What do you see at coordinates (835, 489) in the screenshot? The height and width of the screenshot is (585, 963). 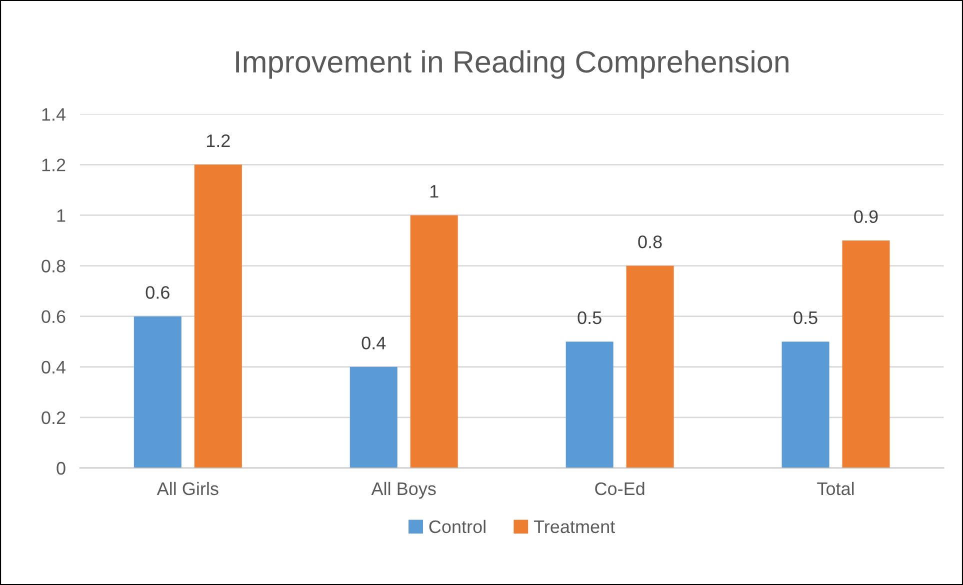 I see `x-tick-label: Total` at bounding box center [835, 489].